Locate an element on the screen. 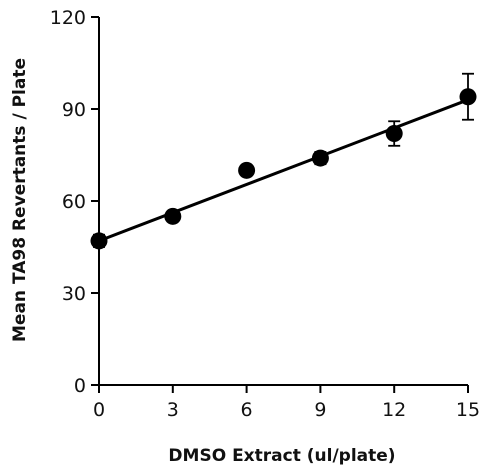 The image size is (481, 470). x-tick-label: 15 is located at coordinates (468, 410).